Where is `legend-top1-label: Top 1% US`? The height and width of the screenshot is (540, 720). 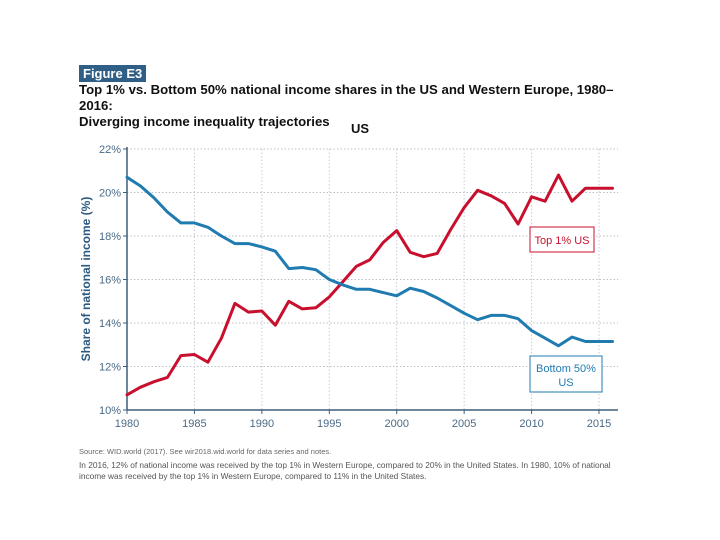 legend-top1-label: Top 1% US is located at coordinates (561, 241).